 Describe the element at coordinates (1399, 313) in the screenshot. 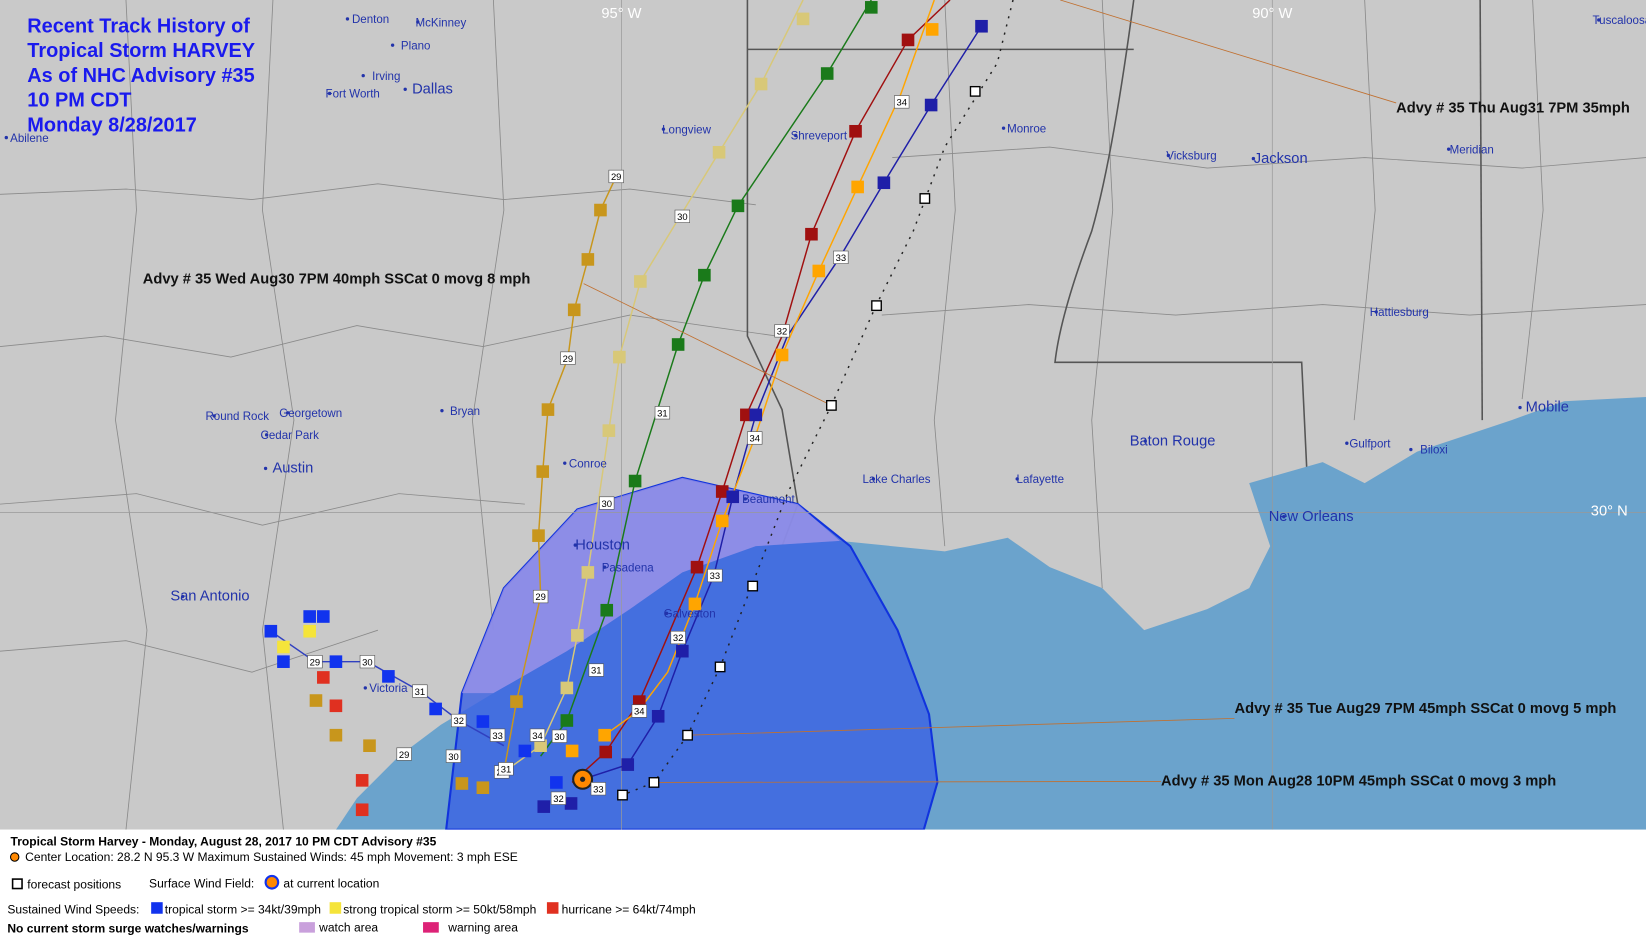

I see `city-label: Hattiesburg` at that location.